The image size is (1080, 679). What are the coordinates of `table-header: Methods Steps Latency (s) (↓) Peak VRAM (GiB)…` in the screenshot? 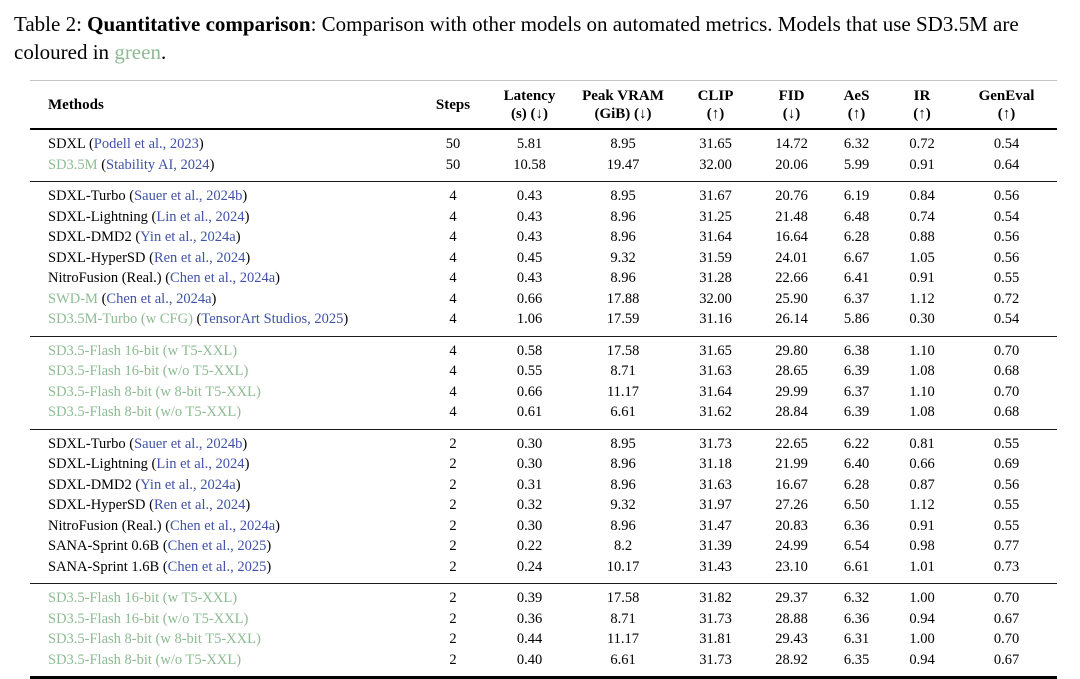 It's located at (543, 105).